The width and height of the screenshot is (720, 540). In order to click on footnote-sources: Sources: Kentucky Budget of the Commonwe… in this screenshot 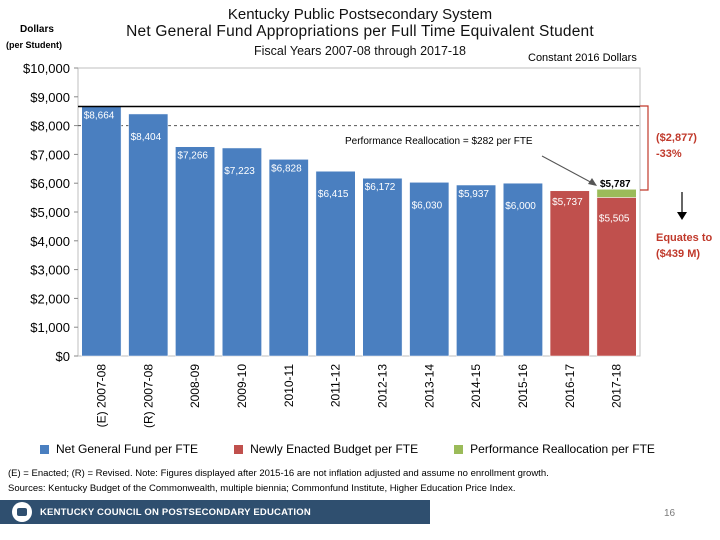, I will do `click(262, 488)`.